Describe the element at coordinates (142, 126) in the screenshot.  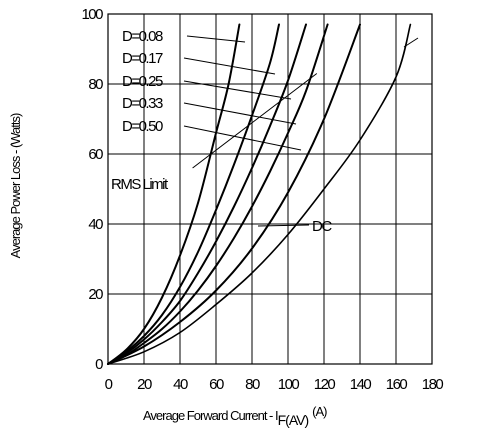
I see `label-d-0-50: D=0.50` at that location.